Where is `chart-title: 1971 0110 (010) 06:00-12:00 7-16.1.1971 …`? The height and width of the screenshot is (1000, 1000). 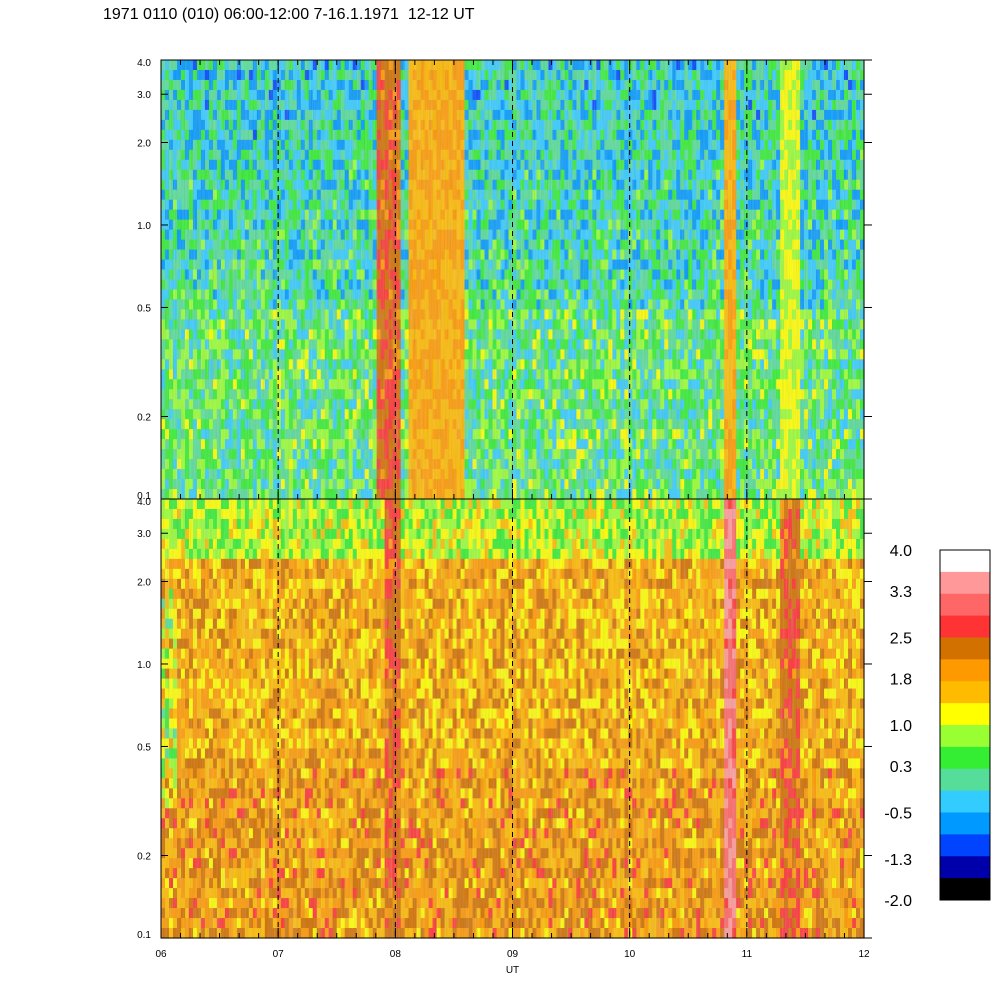
chart-title: 1971 0110 (010) 06:00-12:00 7-16.1.1971 … is located at coordinates (289, 14).